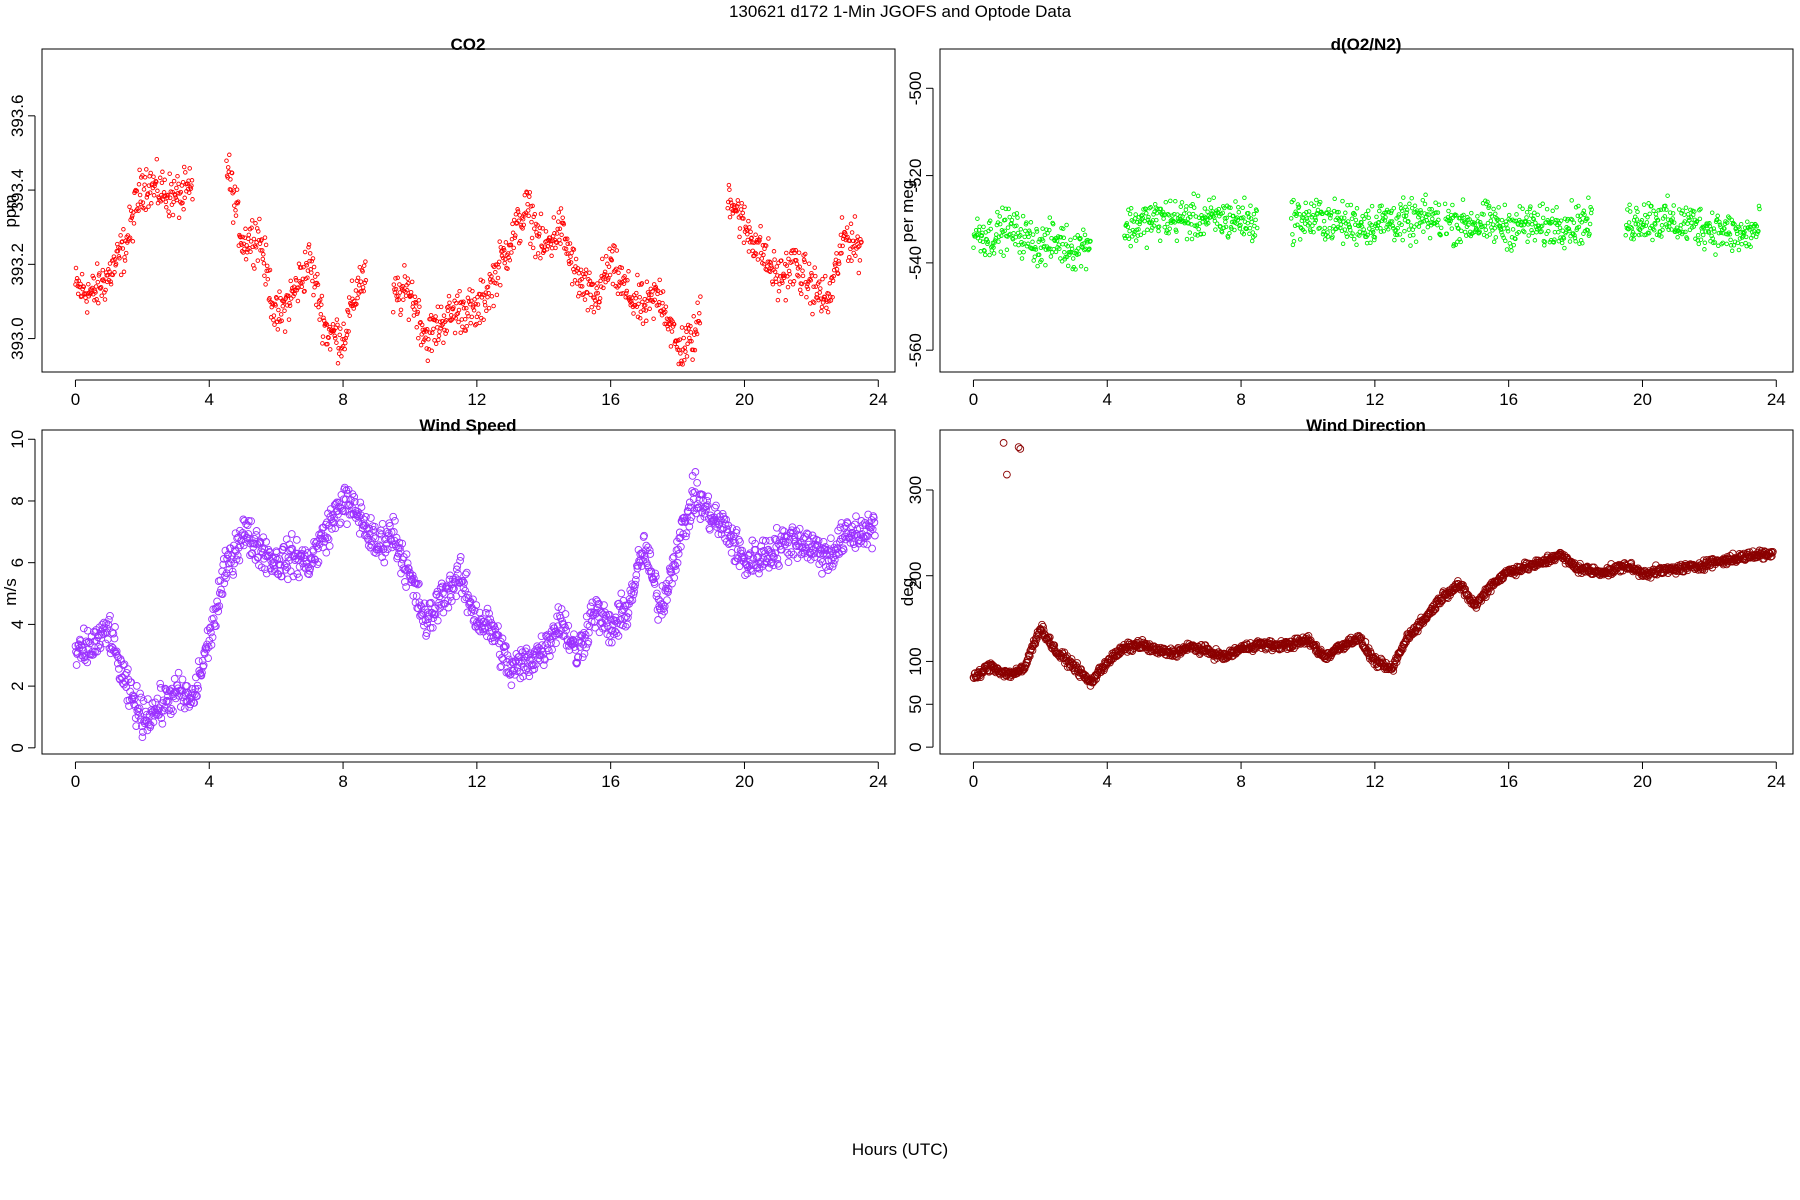 The image size is (1800, 1200). I want to click on x-tick-label: 8, so click(342, 399).